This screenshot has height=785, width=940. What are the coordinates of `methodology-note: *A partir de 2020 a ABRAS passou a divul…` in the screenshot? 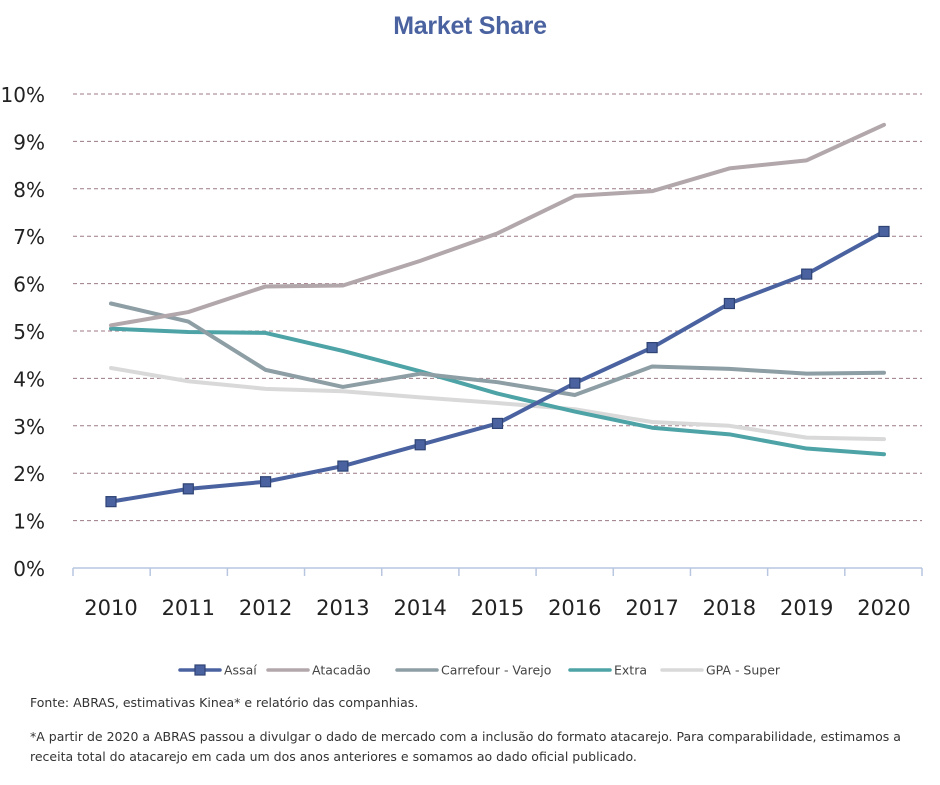 It's located at (465, 746).